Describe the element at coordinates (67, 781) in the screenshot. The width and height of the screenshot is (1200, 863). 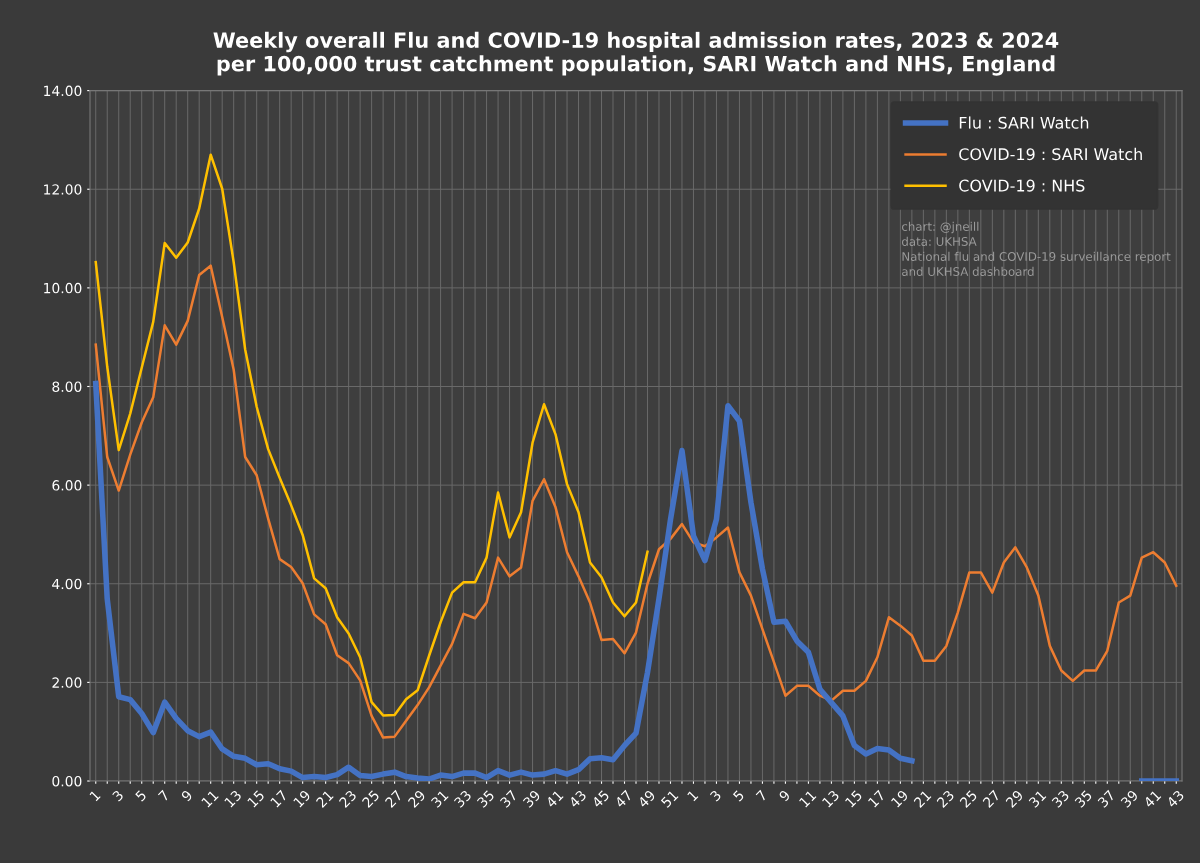
I see `y-tick-label: 0.00` at that location.